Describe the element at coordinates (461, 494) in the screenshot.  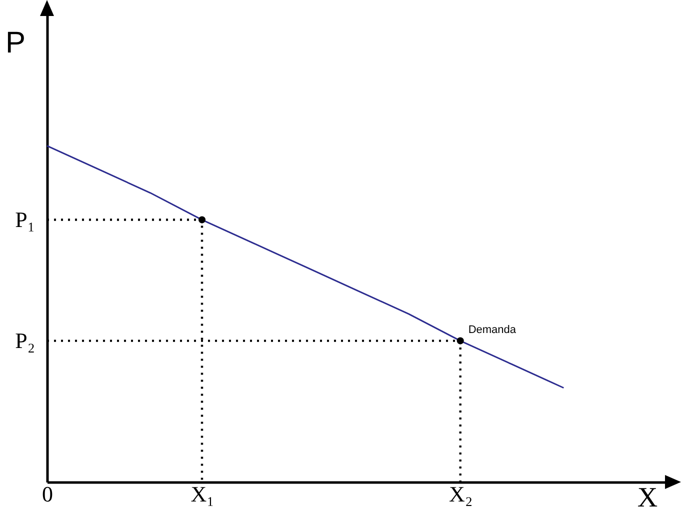
I see `x-tick-label: X₂` at that location.